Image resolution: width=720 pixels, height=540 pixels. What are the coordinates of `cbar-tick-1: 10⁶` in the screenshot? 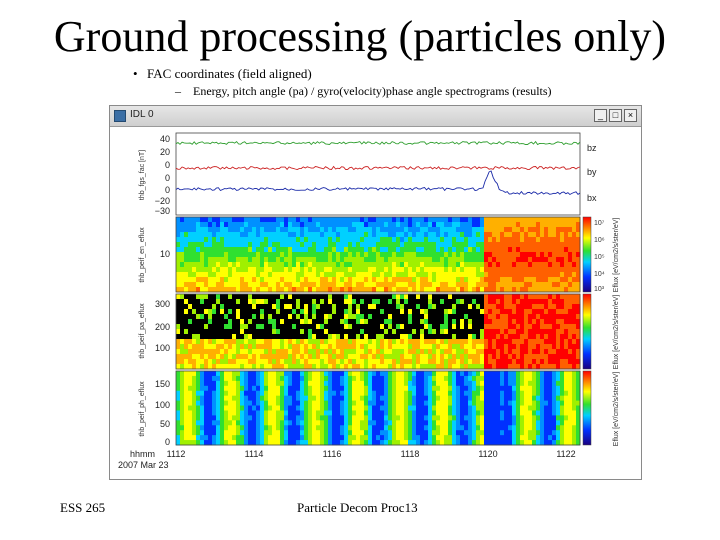 It's located at (599, 240).